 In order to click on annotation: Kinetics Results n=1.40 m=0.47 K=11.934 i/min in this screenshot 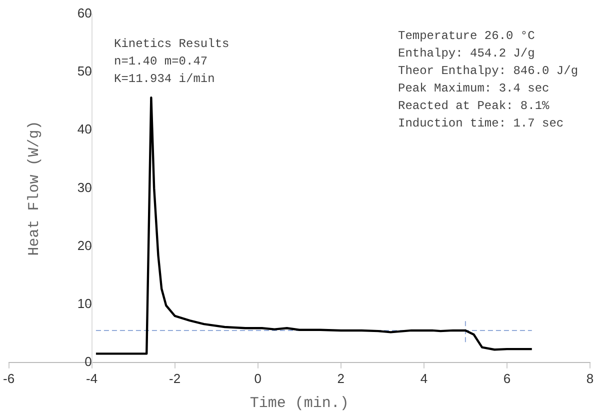, I will do `click(172, 61)`.